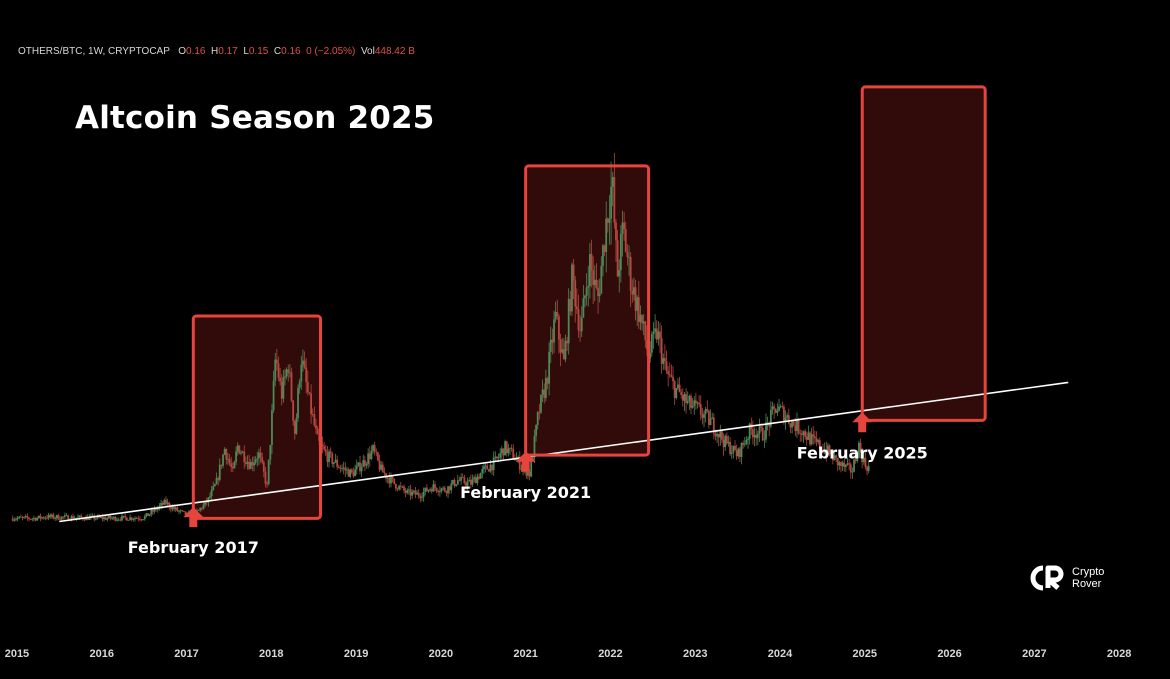  Describe the element at coordinates (101, 654) in the screenshot. I see `x-tick-label: 2016` at that location.